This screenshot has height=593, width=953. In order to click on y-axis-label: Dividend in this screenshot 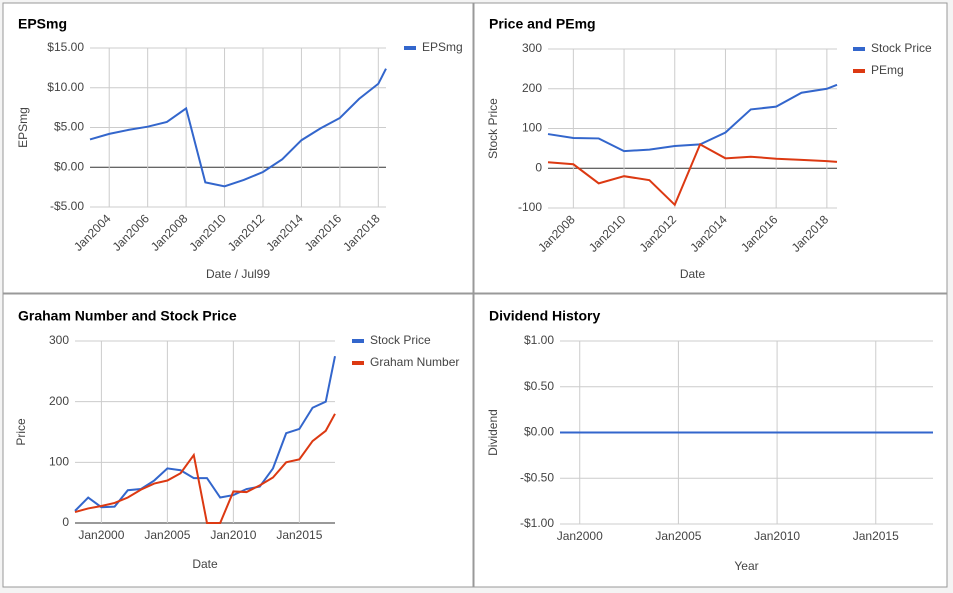, I will do `click(493, 432)`.